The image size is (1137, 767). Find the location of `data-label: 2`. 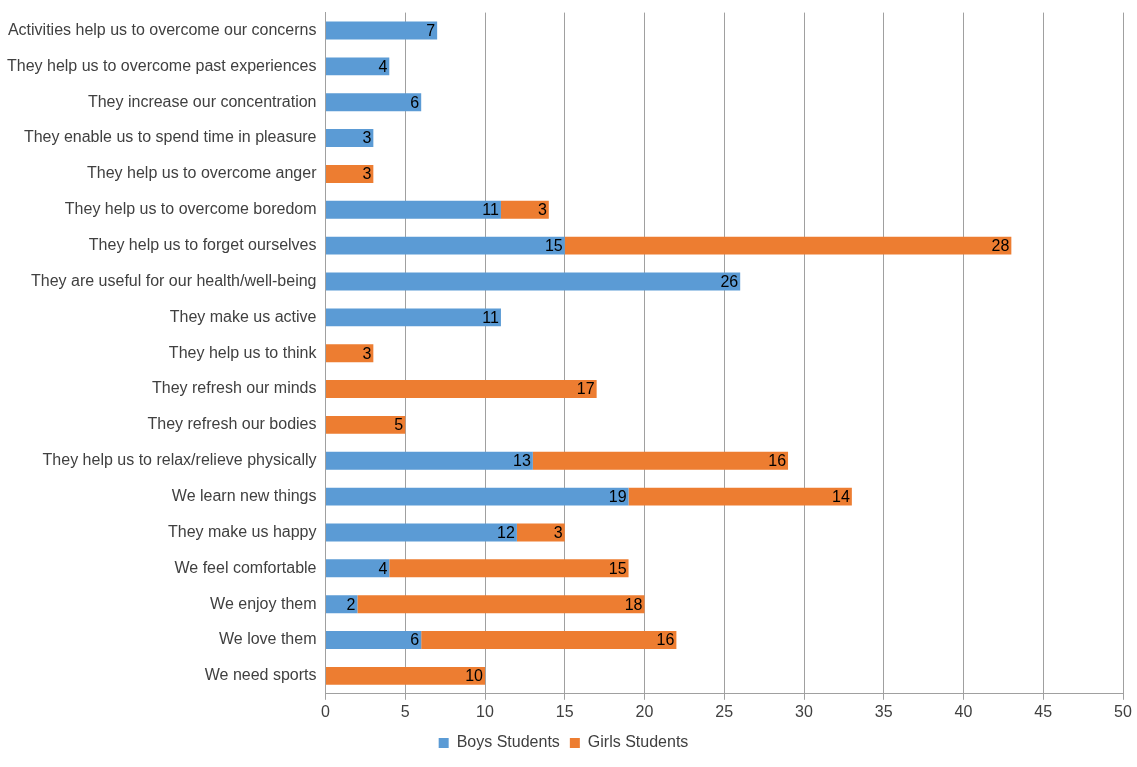

data-label: 2 is located at coordinates (351, 604).